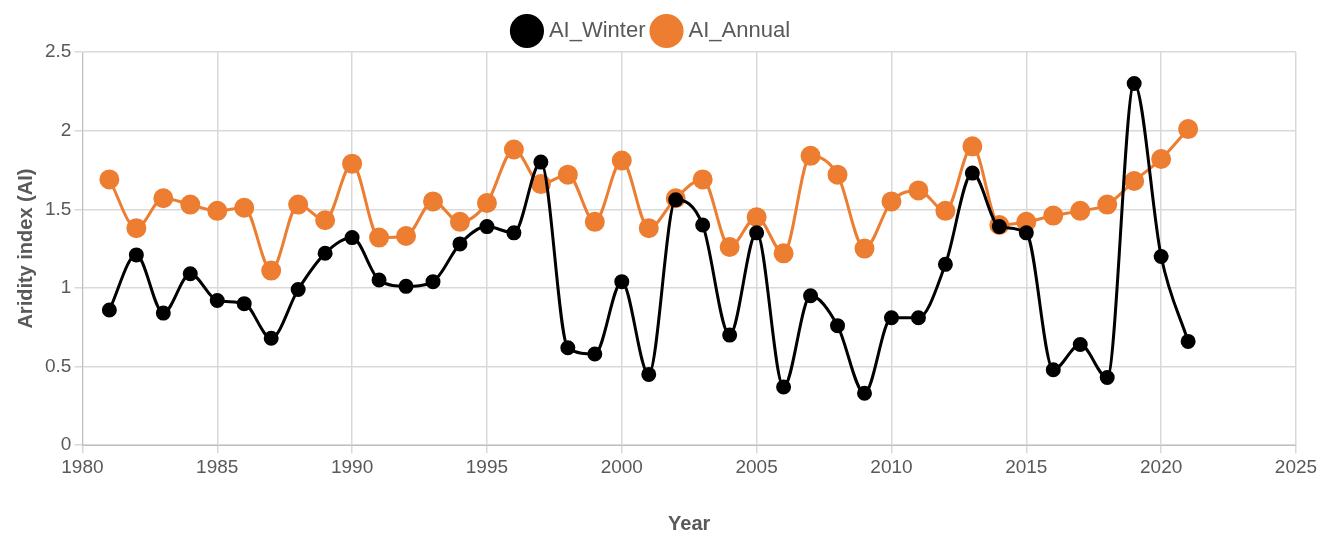 This screenshot has width=1336, height=545. What do you see at coordinates (217, 466) in the screenshot?
I see `x-tick-label: 1985` at bounding box center [217, 466].